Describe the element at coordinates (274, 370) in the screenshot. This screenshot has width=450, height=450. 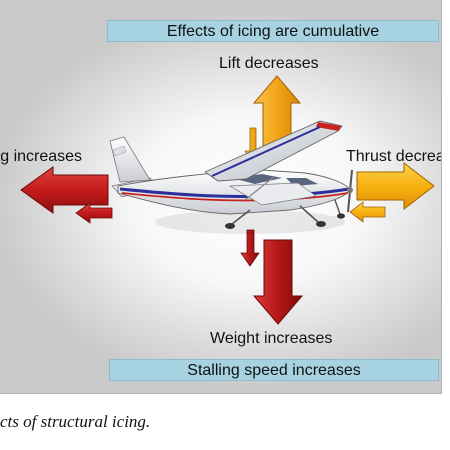
I see `bottom-banner: Stalling speed increases` at that location.